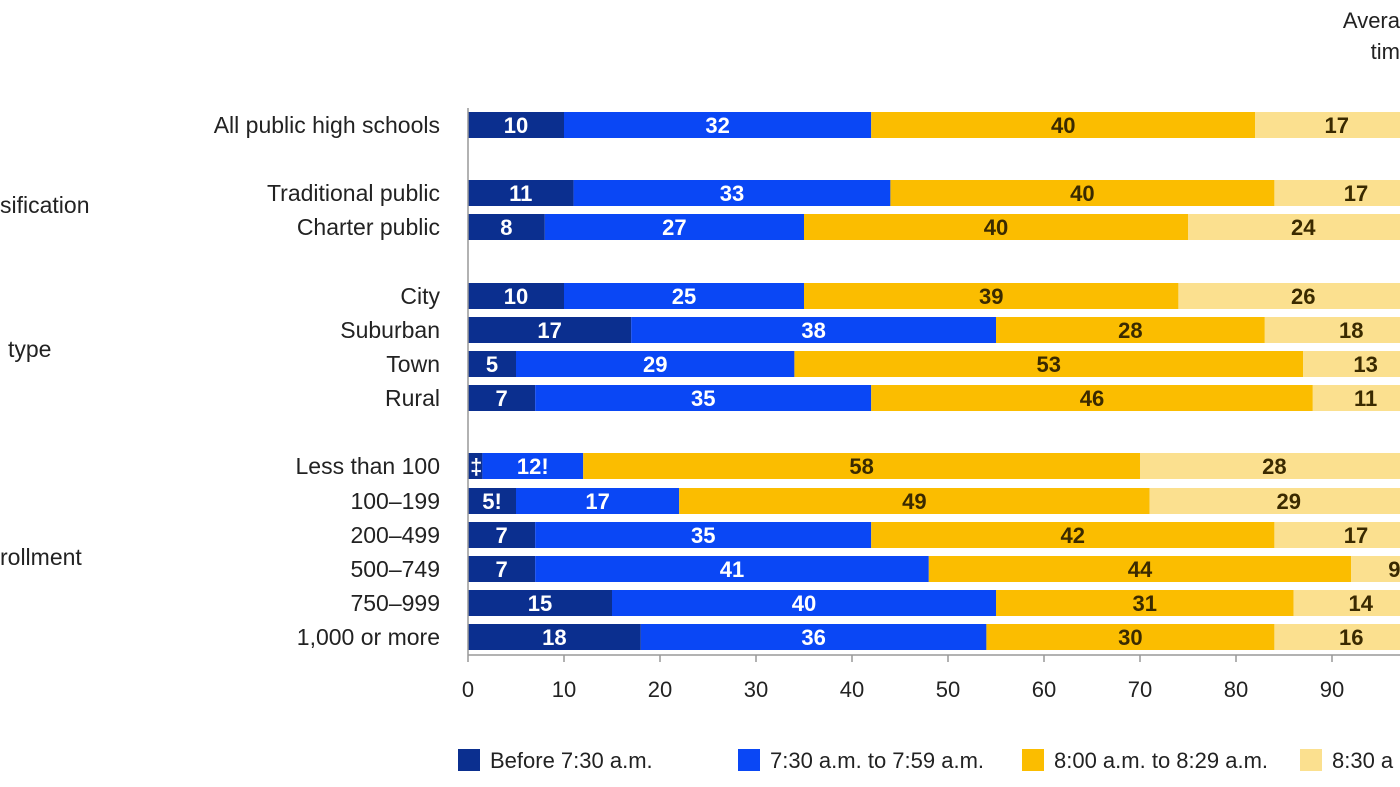  Describe the element at coordinates (1365, 398) in the screenshot. I see `bar-data-label: 11` at that location.